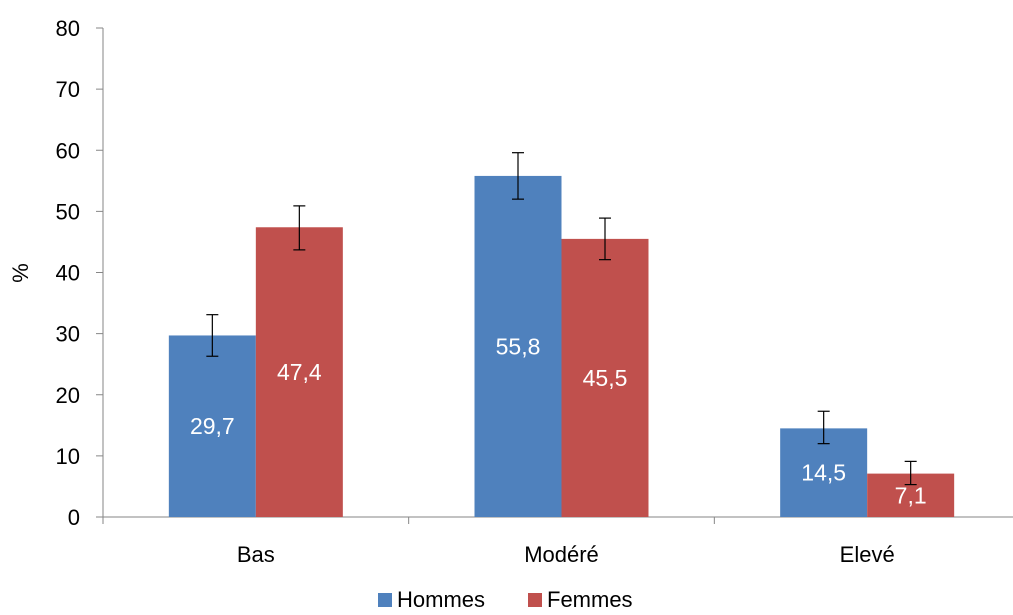  I want to click on data-label: 29,7, so click(212, 426).